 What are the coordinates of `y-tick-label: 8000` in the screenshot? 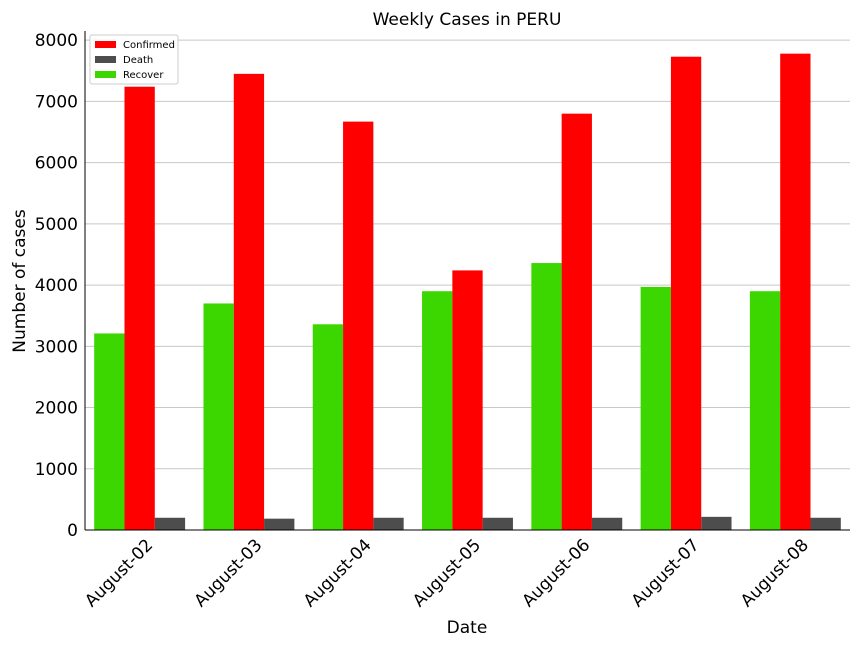 It's located at (56, 41).